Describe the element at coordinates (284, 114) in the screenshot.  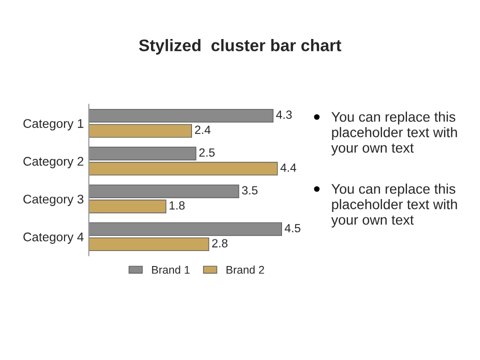
I see `data-label: 4.3` at that location.